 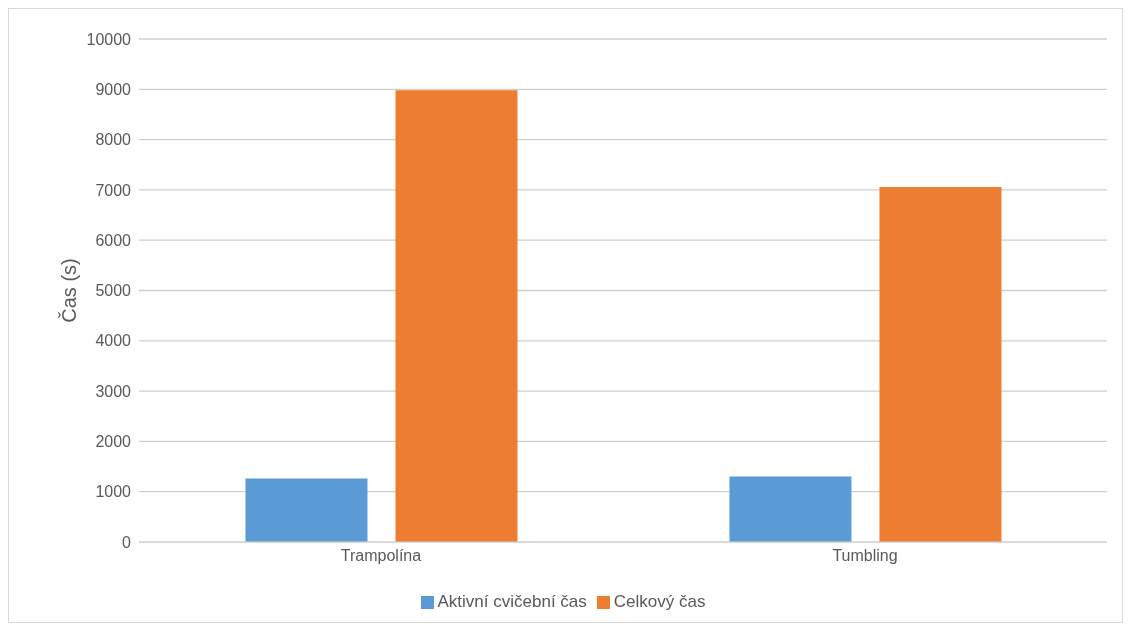 What do you see at coordinates (381, 556) in the screenshot?
I see `x-tick-label: Trampolína` at bounding box center [381, 556].